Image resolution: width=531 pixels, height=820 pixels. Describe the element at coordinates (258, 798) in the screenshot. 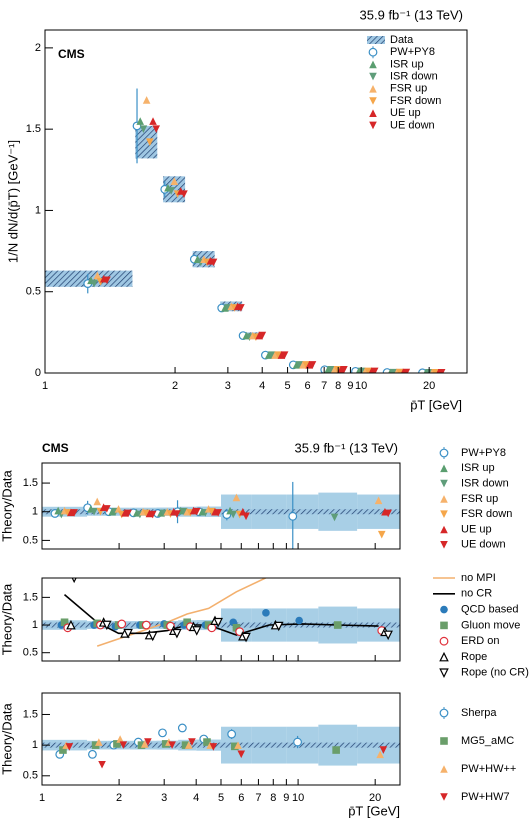

I see `x-tick-label: 7` at that location.